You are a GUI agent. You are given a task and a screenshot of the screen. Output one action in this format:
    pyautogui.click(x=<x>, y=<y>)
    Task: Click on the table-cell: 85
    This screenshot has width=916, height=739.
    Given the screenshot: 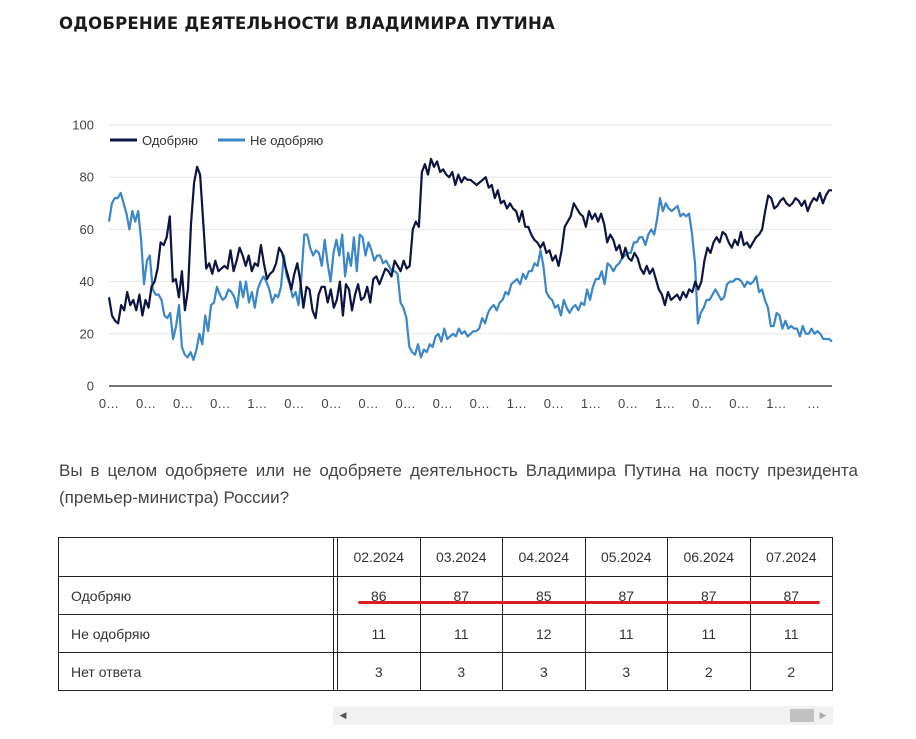 What is the action you would take?
    pyautogui.click(x=544, y=595)
    